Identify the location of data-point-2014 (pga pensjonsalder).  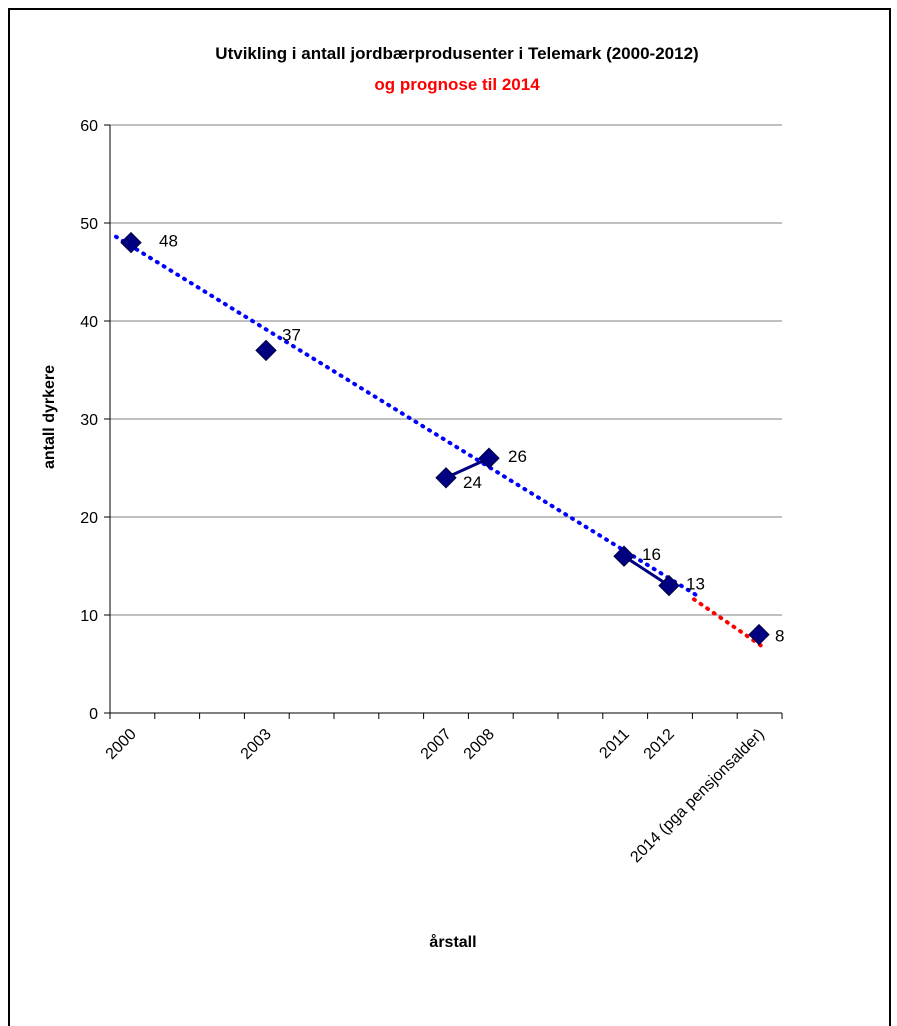
(759, 634).